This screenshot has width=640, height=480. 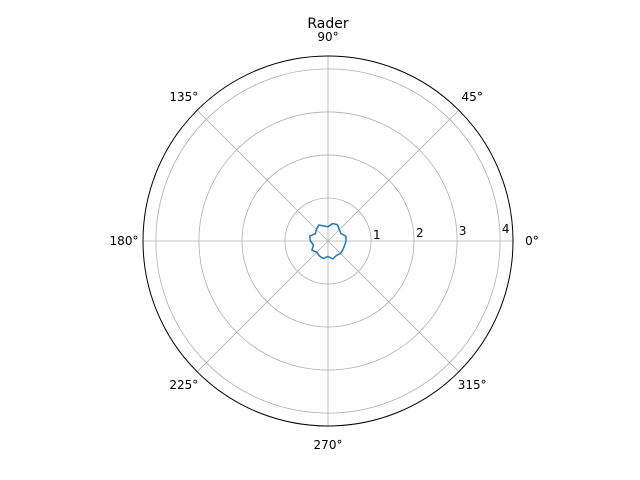 What do you see at coordinates (532, 241) in the screenshot?
I see `theta-tick-label: 0°` at bounding box center [532, 241].